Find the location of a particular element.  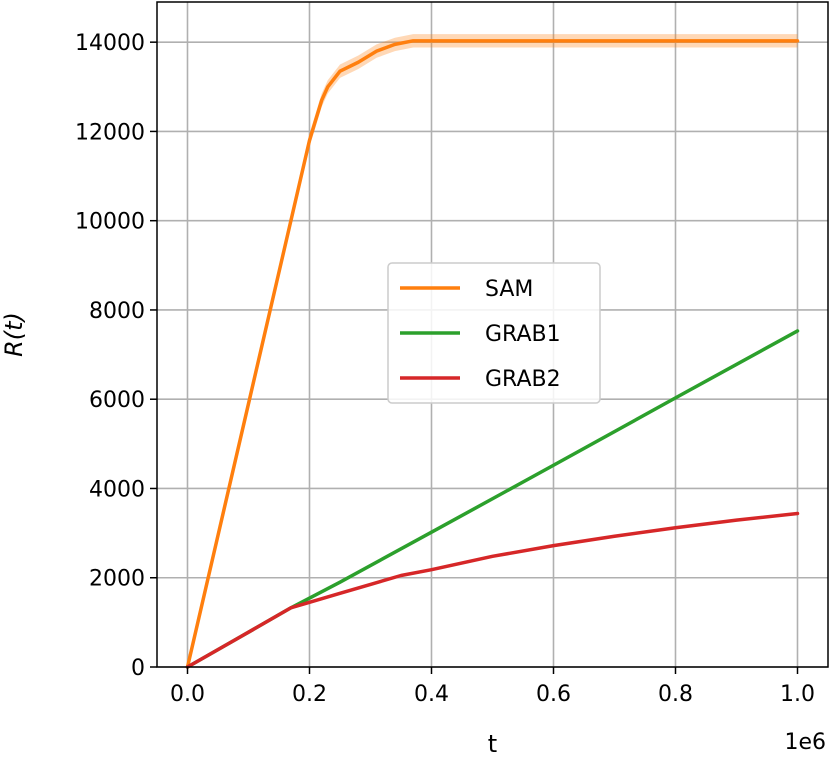

legend-label-sam: SAM is located at coordinates (509, 289).